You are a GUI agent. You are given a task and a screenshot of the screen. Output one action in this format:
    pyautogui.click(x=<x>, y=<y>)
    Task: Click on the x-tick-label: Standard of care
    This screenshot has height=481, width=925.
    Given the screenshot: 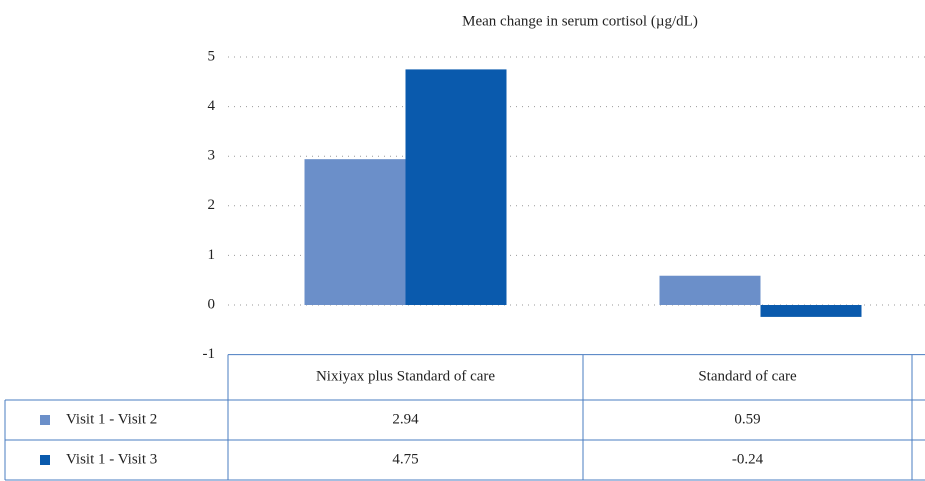 What is the action you would take?
    pyautogui.click(x=747, y=377)
    